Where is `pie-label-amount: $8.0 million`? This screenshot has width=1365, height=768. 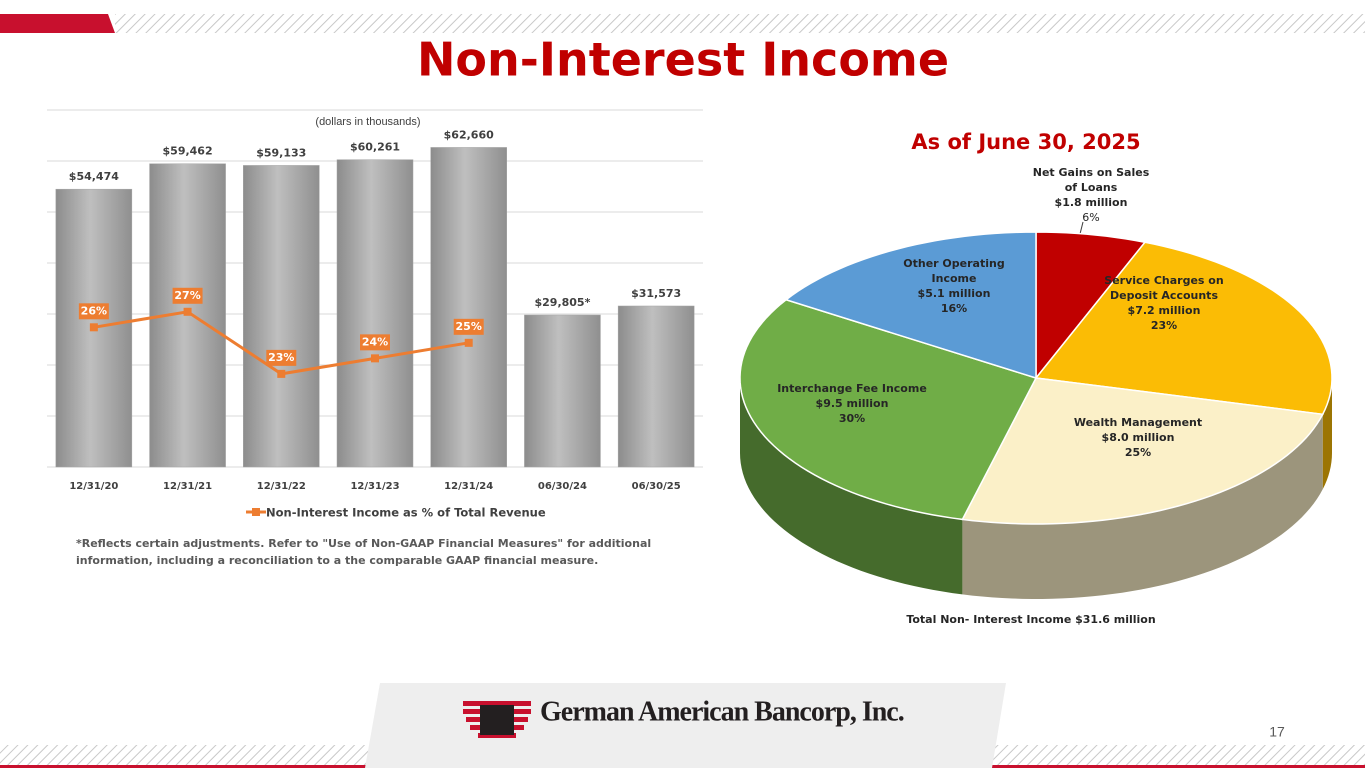
pie-label-amount: $8.0 million is located at coordinates (1138, 437).